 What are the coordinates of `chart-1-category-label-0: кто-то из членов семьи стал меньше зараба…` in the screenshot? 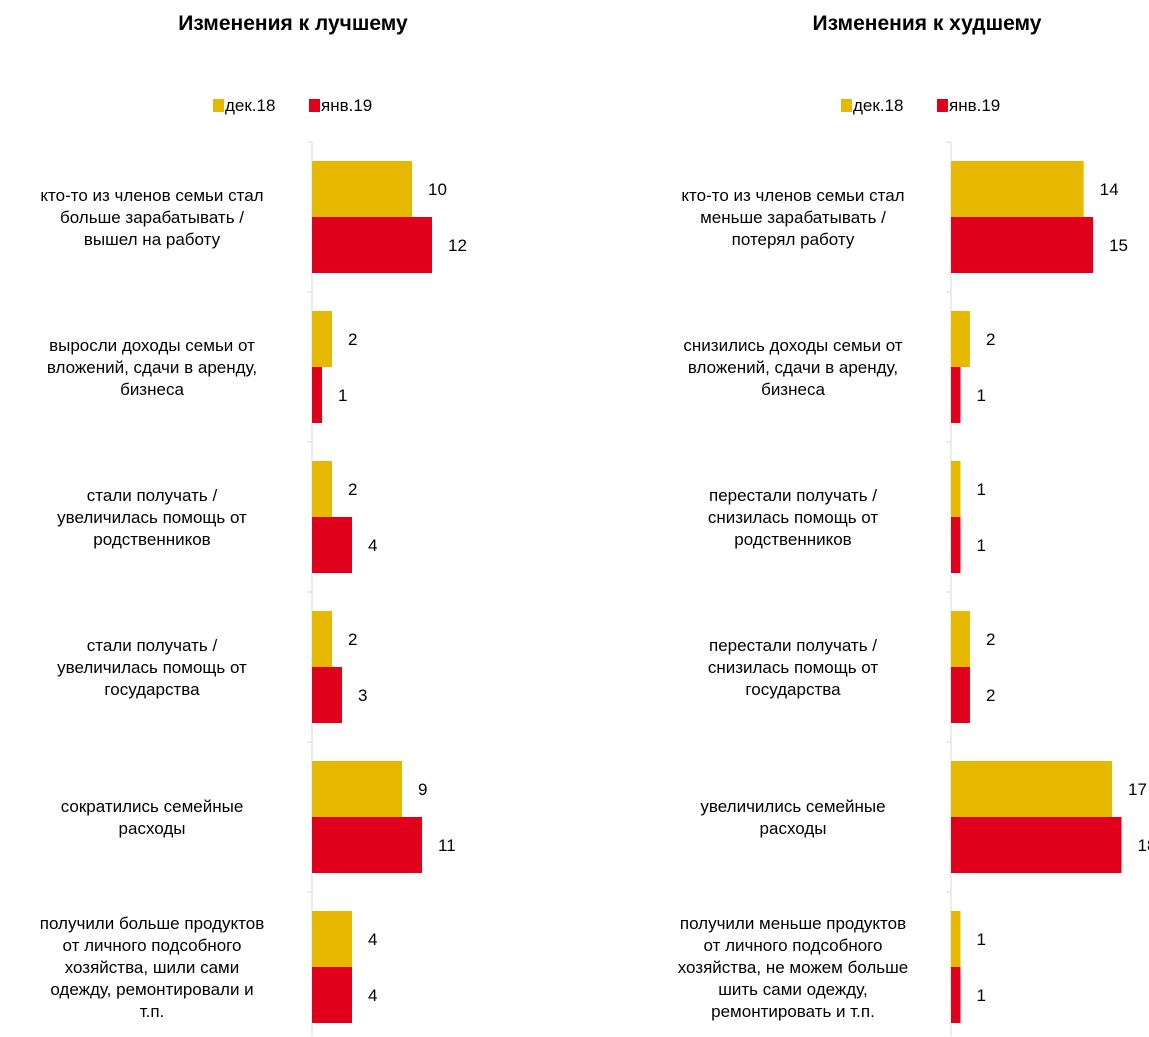 It's located at (792, 217).